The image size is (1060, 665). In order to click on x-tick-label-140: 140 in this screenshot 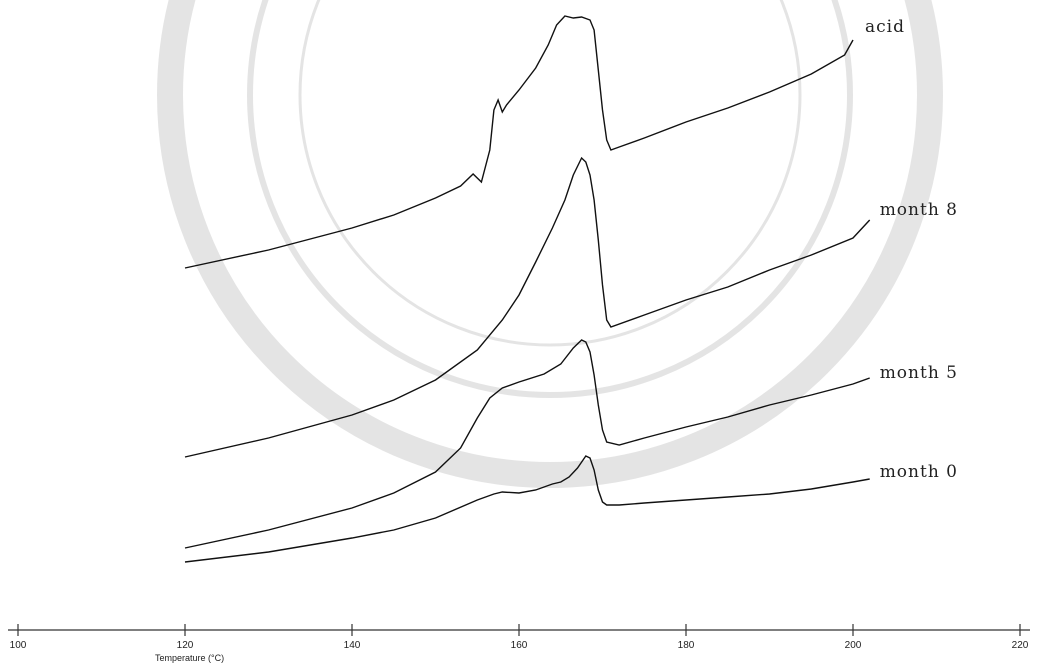, I will do `click(352, 645)`.